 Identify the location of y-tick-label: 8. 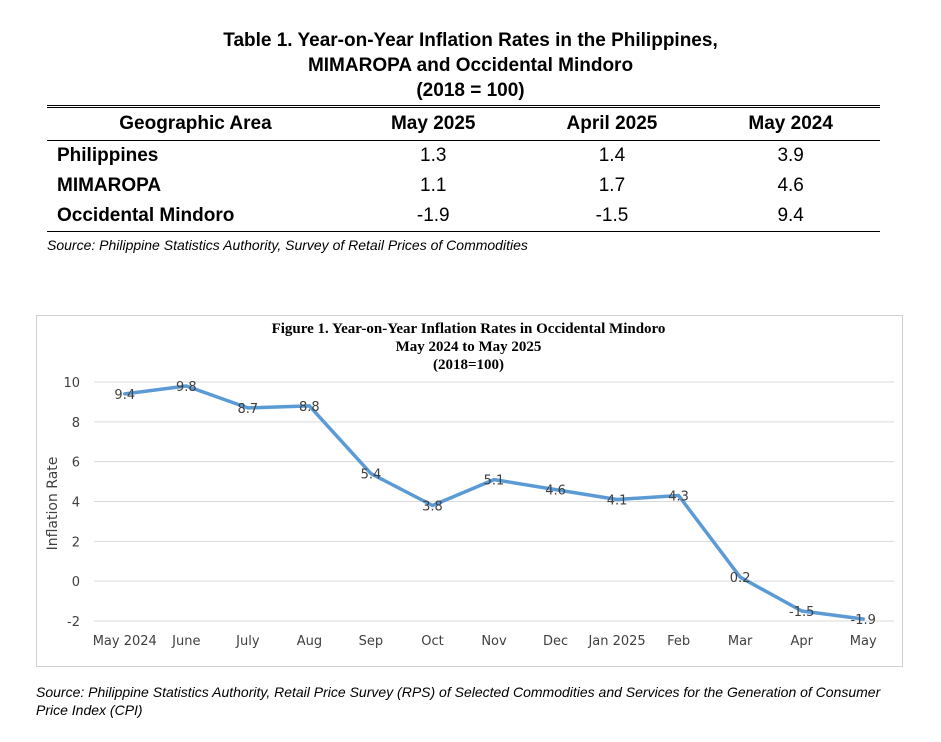
(76, 423).